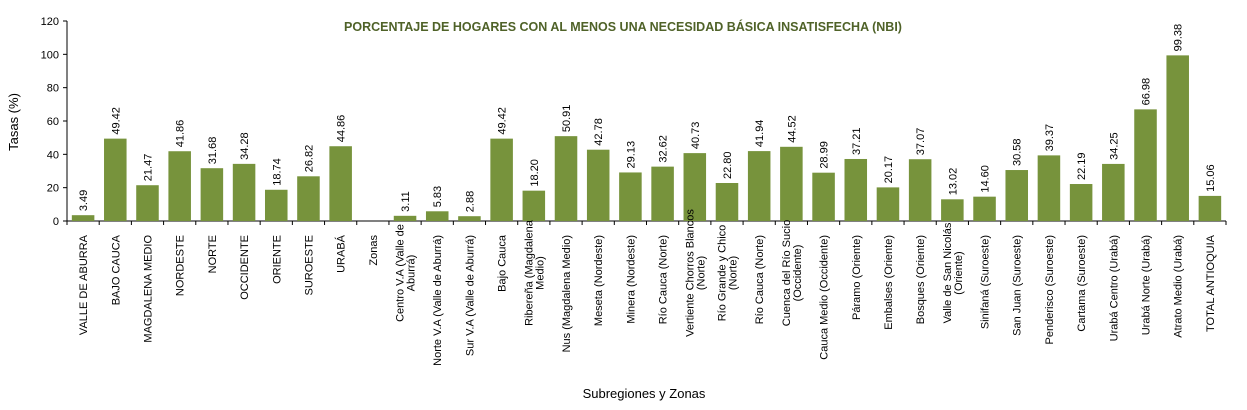 This screenshot has height=410, width=1247. What do you see at coordinates (181, 134) in the screenshot?
I see `data-label: 41.86` at bounding box center [181, 134].